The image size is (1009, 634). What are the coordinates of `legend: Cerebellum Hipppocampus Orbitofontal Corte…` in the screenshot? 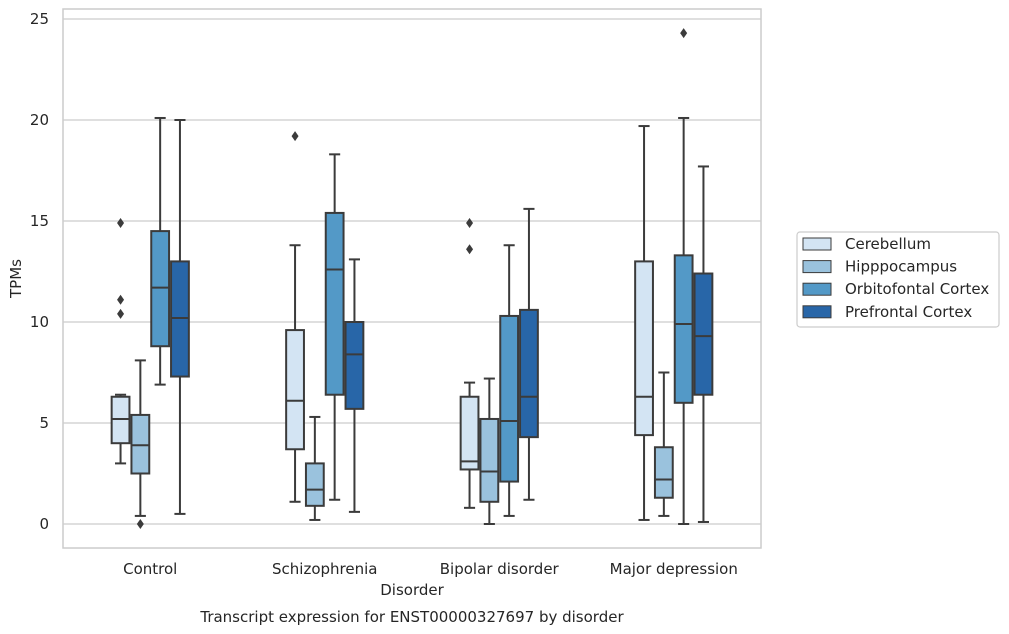 It's located at (898, 279).